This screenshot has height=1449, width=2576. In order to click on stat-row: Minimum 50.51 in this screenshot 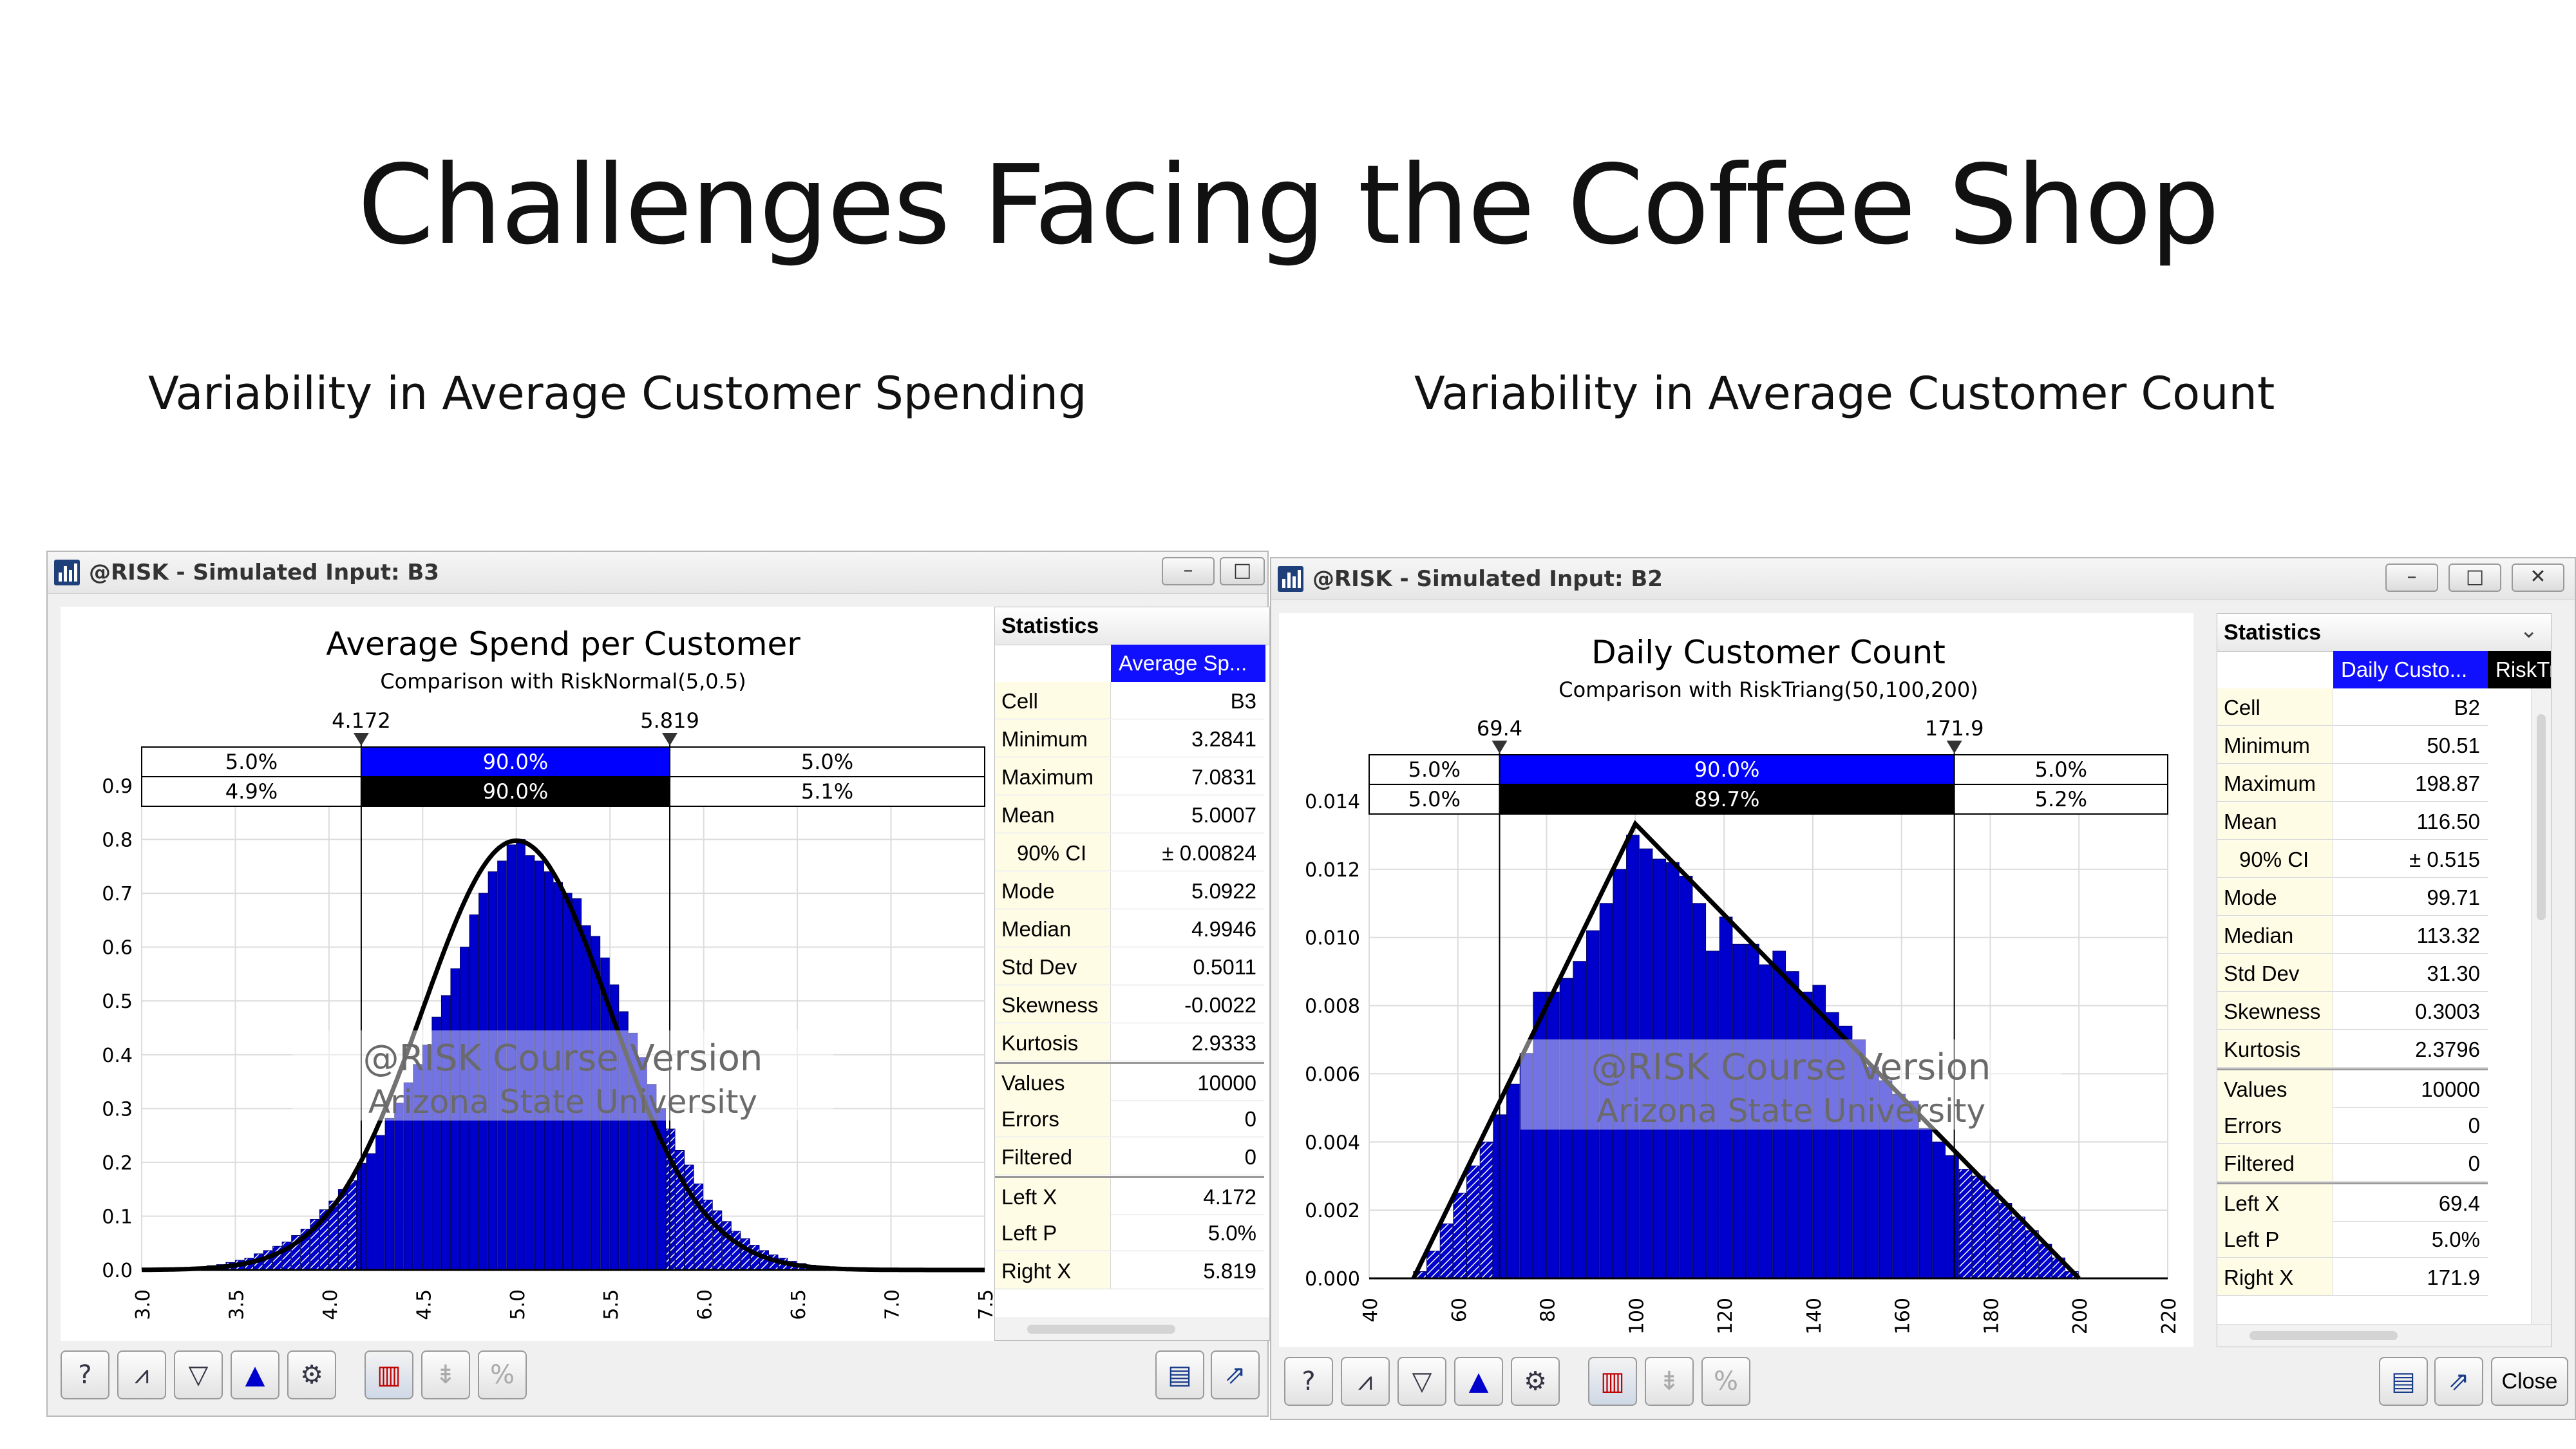, I will do `click(2353, 745)`.